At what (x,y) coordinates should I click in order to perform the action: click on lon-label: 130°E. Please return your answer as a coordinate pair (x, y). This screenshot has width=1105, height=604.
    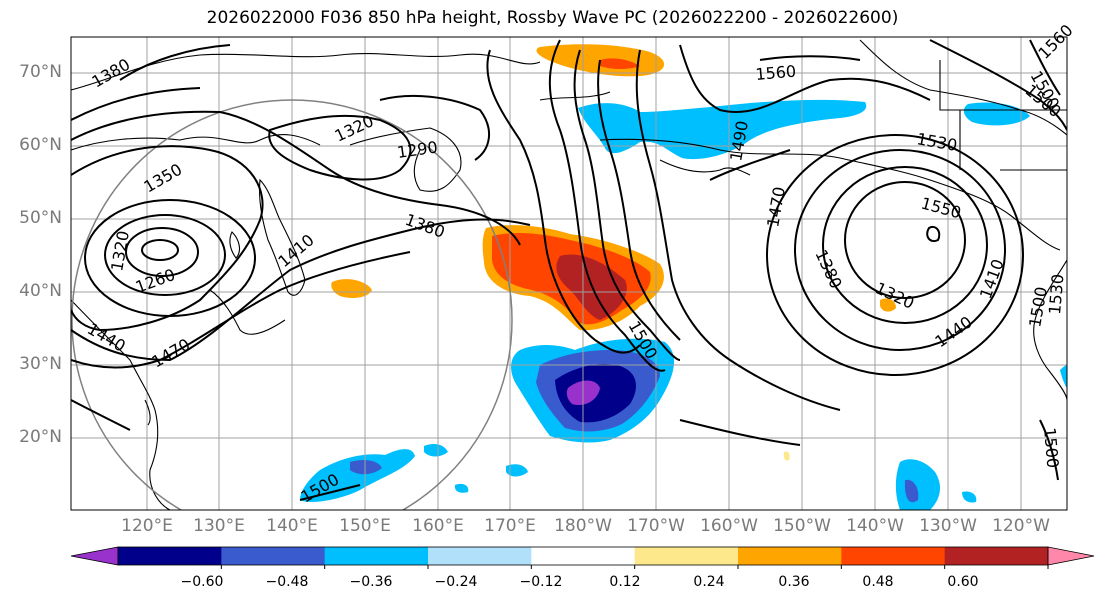
    Looking at the image, I should click on (219, 526).